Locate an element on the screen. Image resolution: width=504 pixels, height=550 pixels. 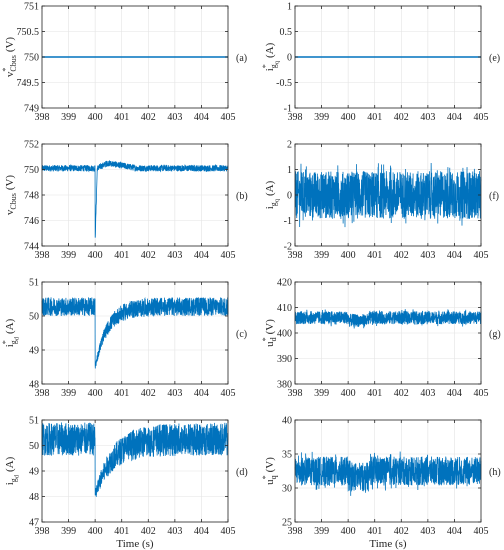
y-label-subscript: q is located at coordinates (273, 477).